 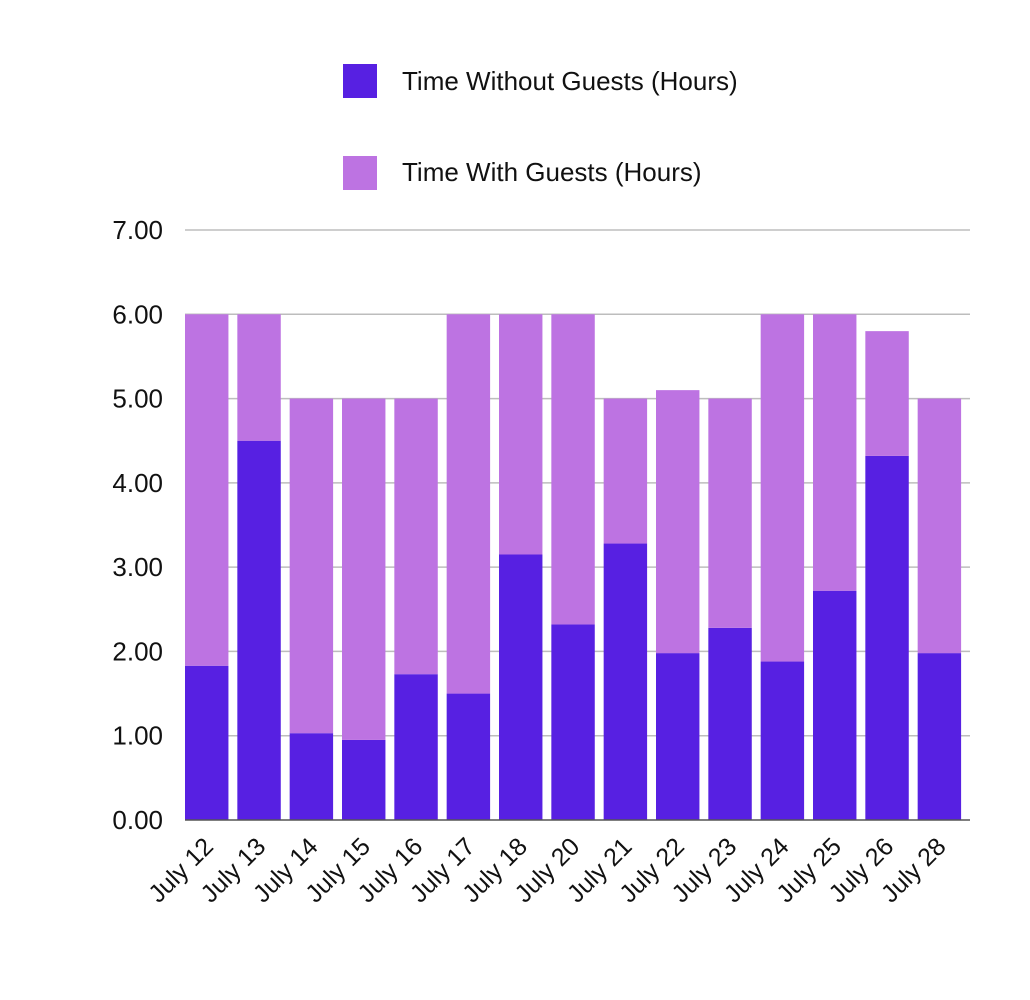 I want to click on legend-label-with-guests: Time With Guests (Hours), so click(x=552, y=172).